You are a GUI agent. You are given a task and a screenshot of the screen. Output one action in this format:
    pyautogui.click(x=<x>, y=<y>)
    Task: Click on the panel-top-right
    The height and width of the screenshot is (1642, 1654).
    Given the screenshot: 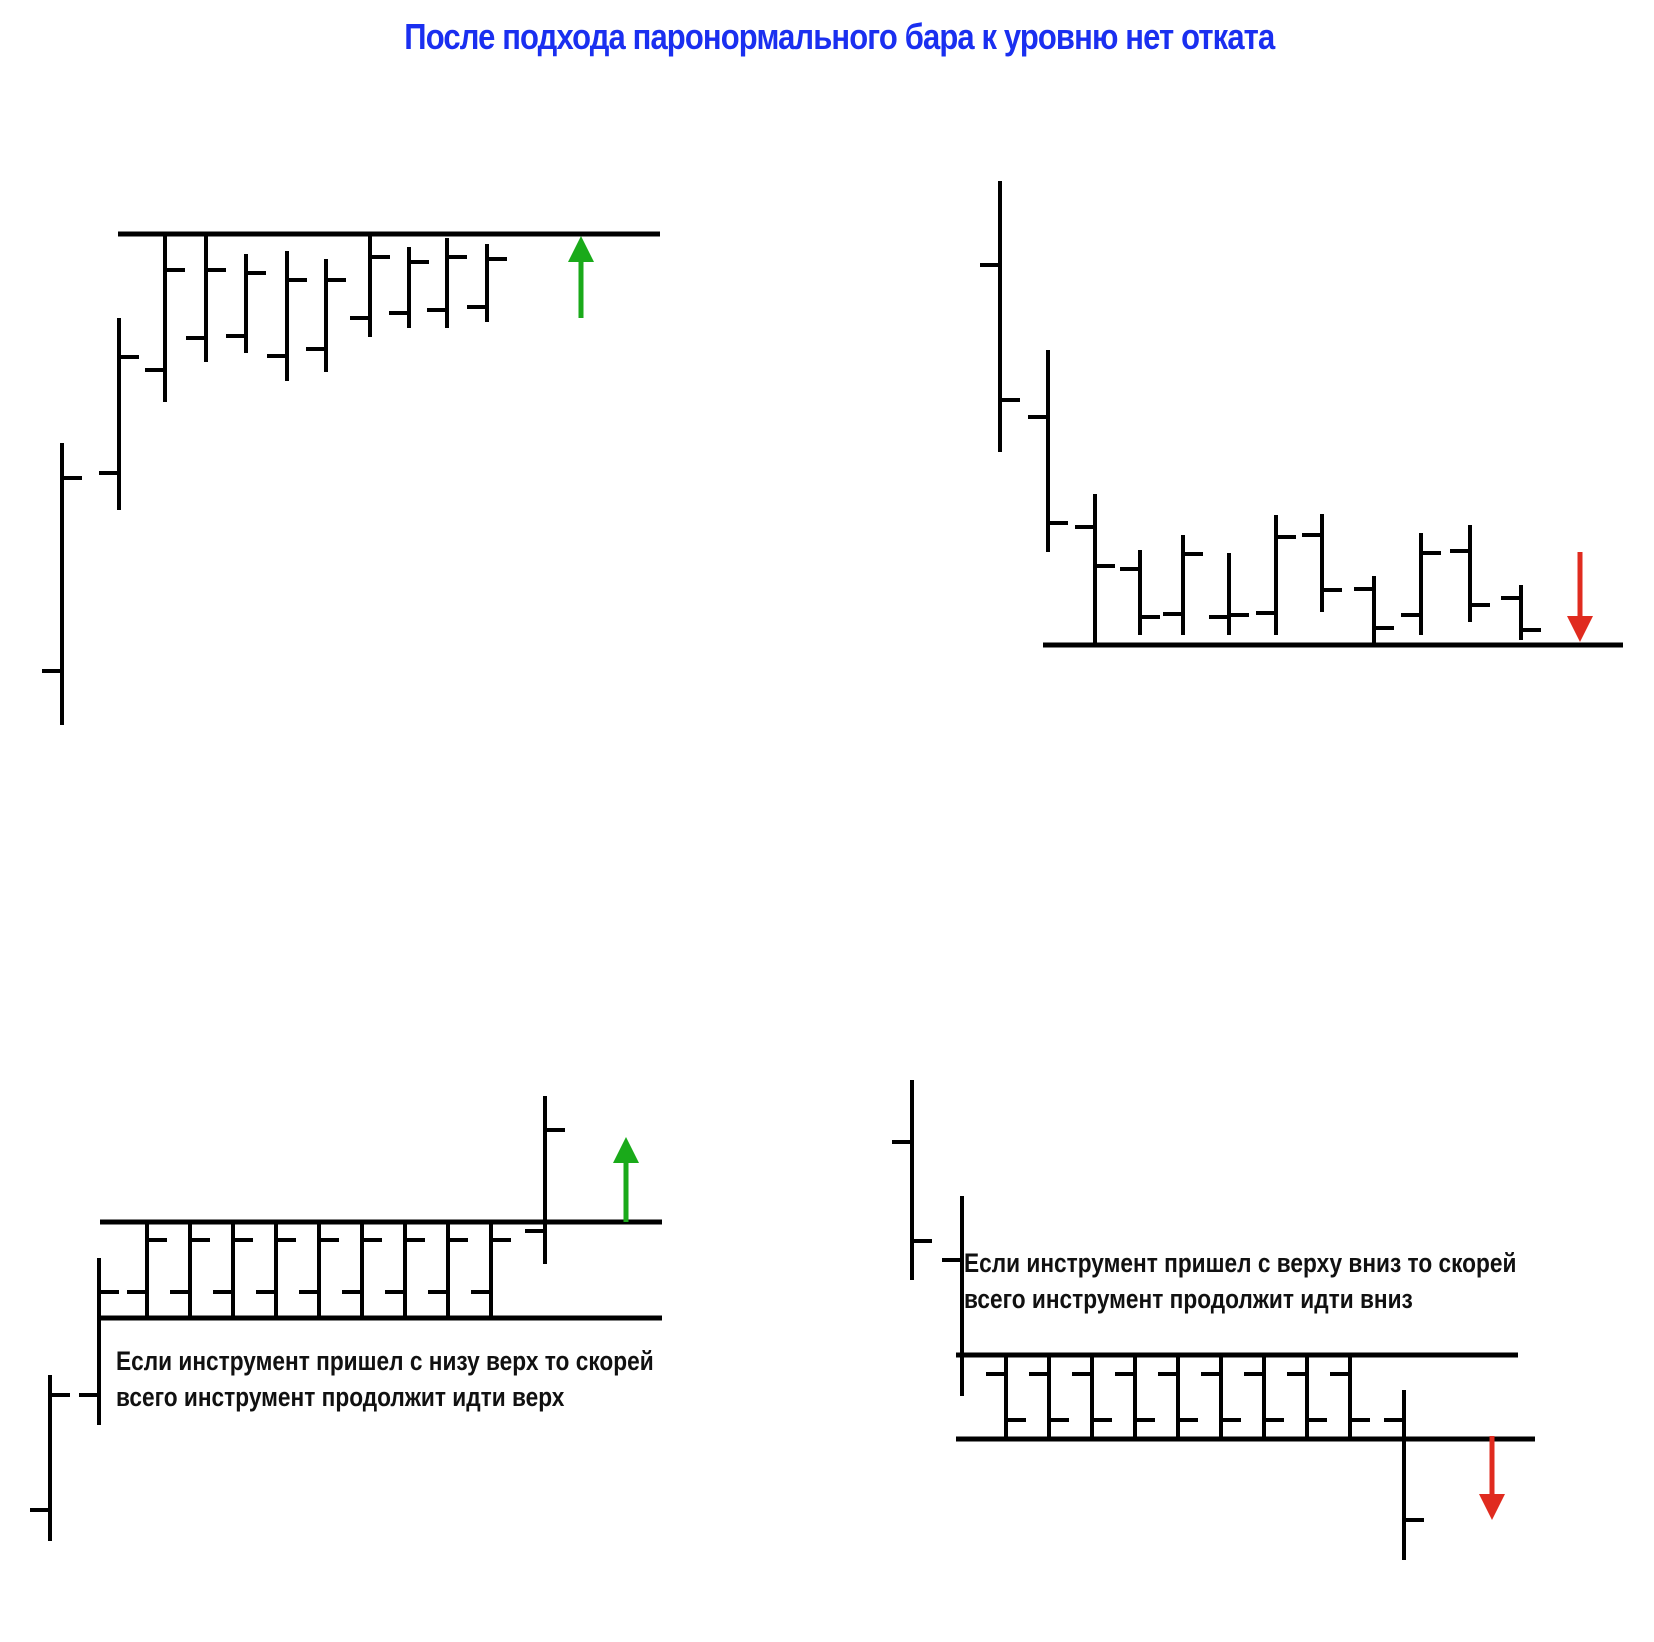 What is the action you would take?
    pyautogui.click(x=1301, y=414)
    